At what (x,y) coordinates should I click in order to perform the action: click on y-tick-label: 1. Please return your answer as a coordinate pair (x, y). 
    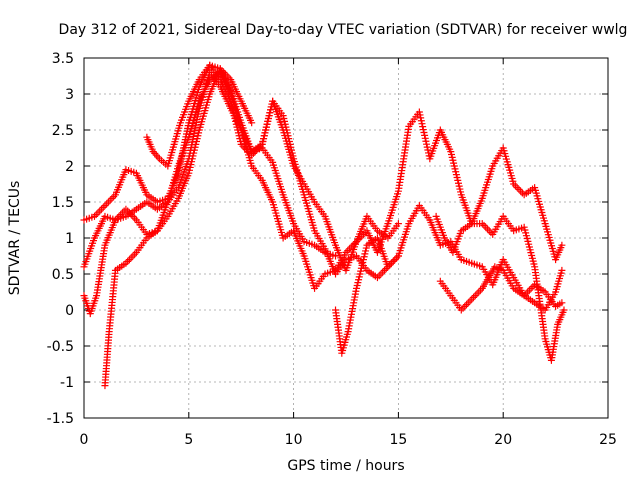
    Looking at the image, I should click on (69, 239).